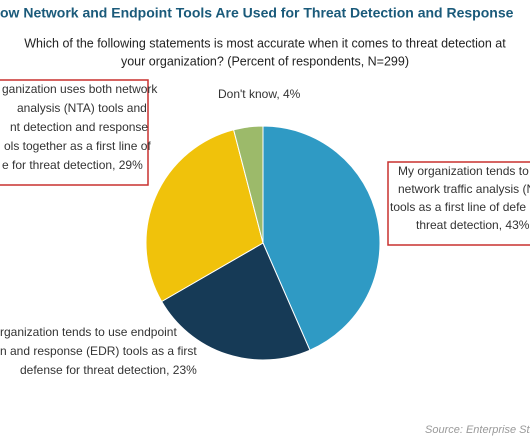 This screenshot has width=530, height=442. I want to click on slice-label: network traffic analysis (N, so click(464, 189).